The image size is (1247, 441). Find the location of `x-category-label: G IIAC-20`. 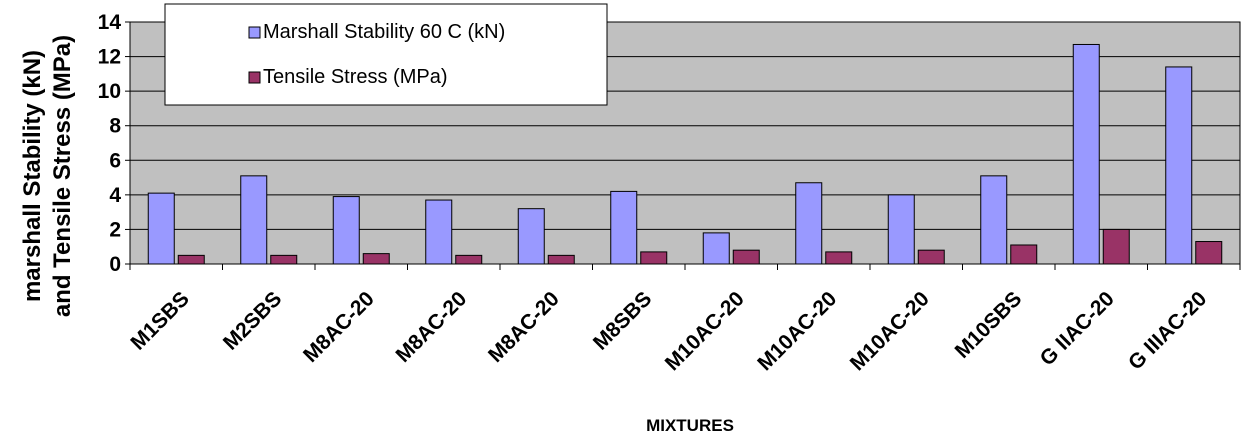

x-category-label: G IIAC-20 is located at coordinates (1077, 328).